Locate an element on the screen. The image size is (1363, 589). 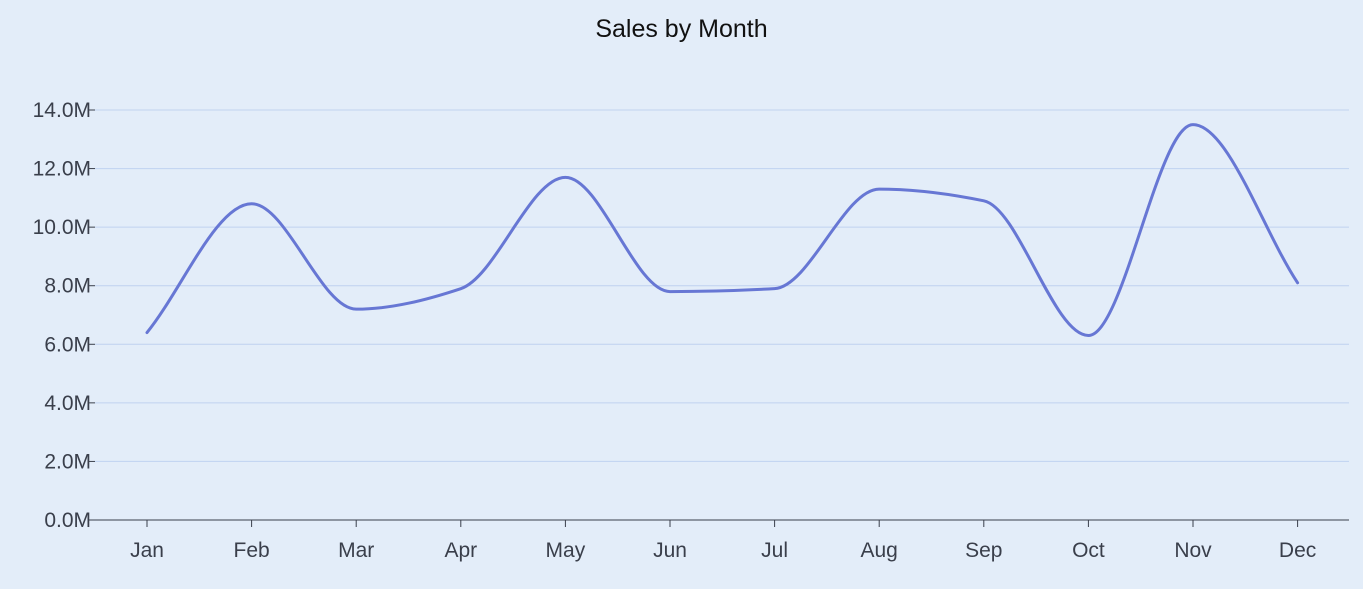
y-tick-label: 0.0M is located at coordinates (67, 520).